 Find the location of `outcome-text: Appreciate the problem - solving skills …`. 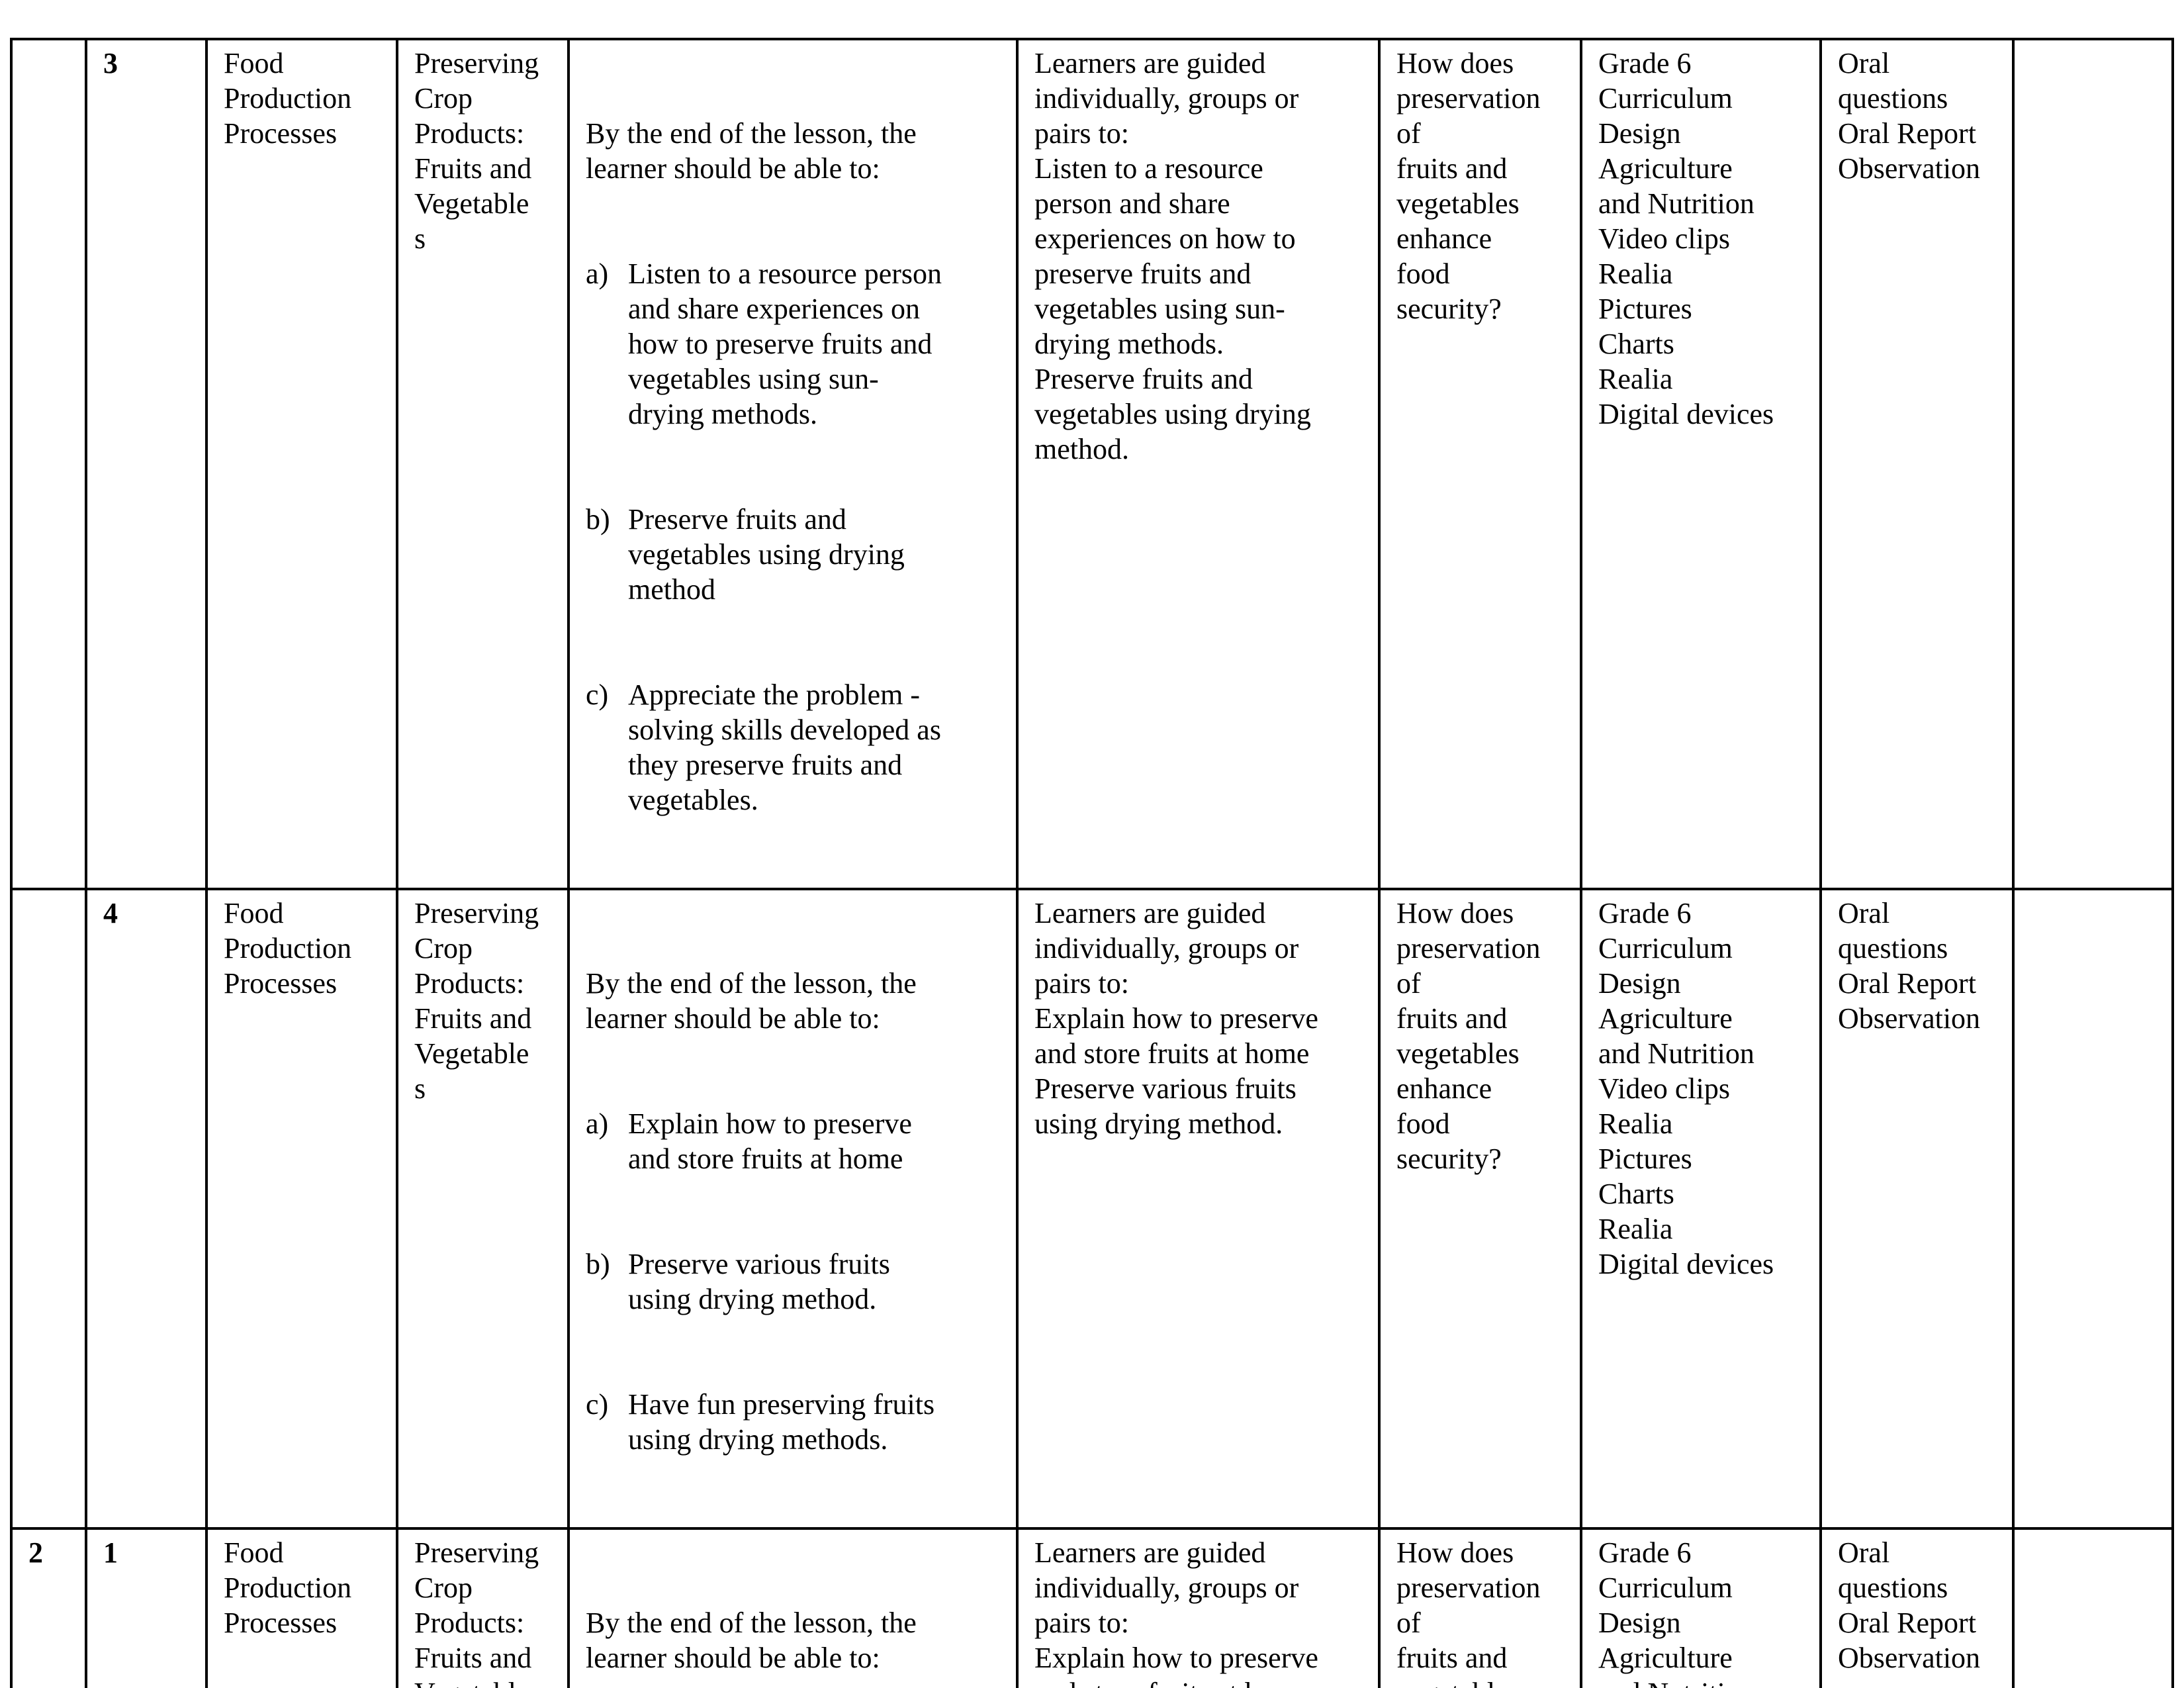

outcome-text: Appreciate the problem - solving skills … is located at coordinates (785, 747).